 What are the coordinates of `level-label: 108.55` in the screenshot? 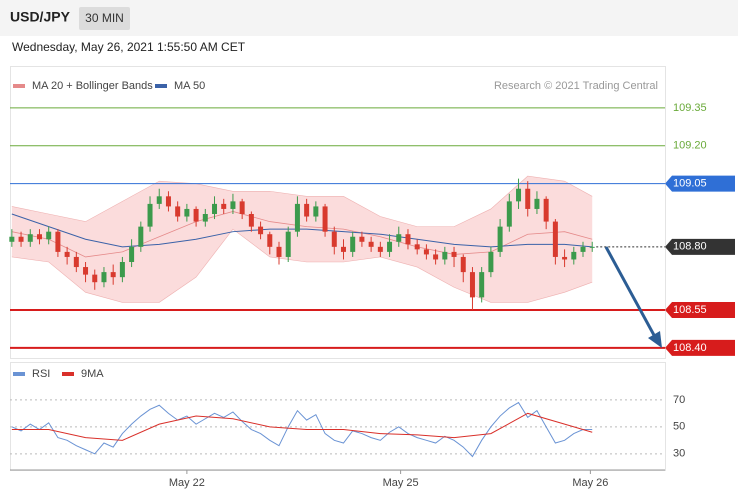 It's located at (690, 310).